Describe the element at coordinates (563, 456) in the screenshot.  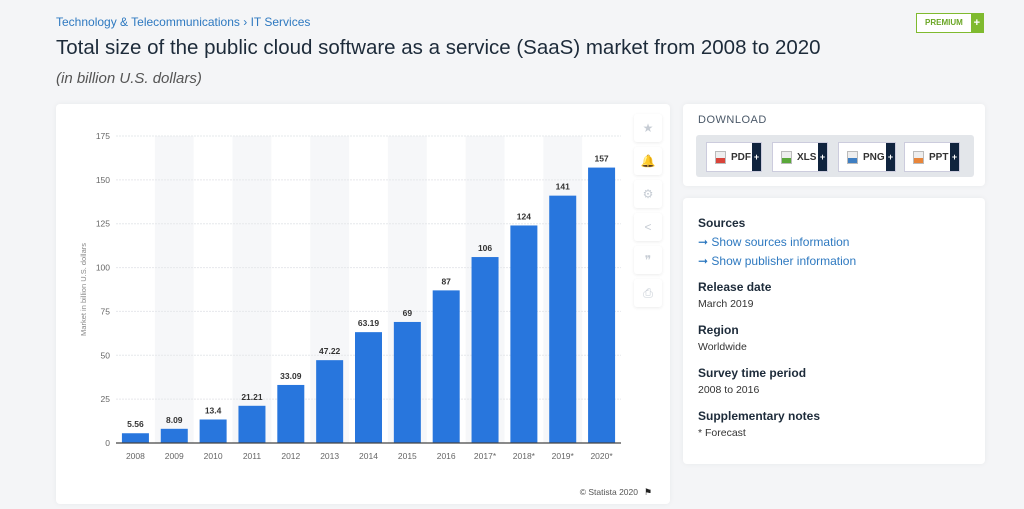
I see `x-tick-label: 2019*` at that location.